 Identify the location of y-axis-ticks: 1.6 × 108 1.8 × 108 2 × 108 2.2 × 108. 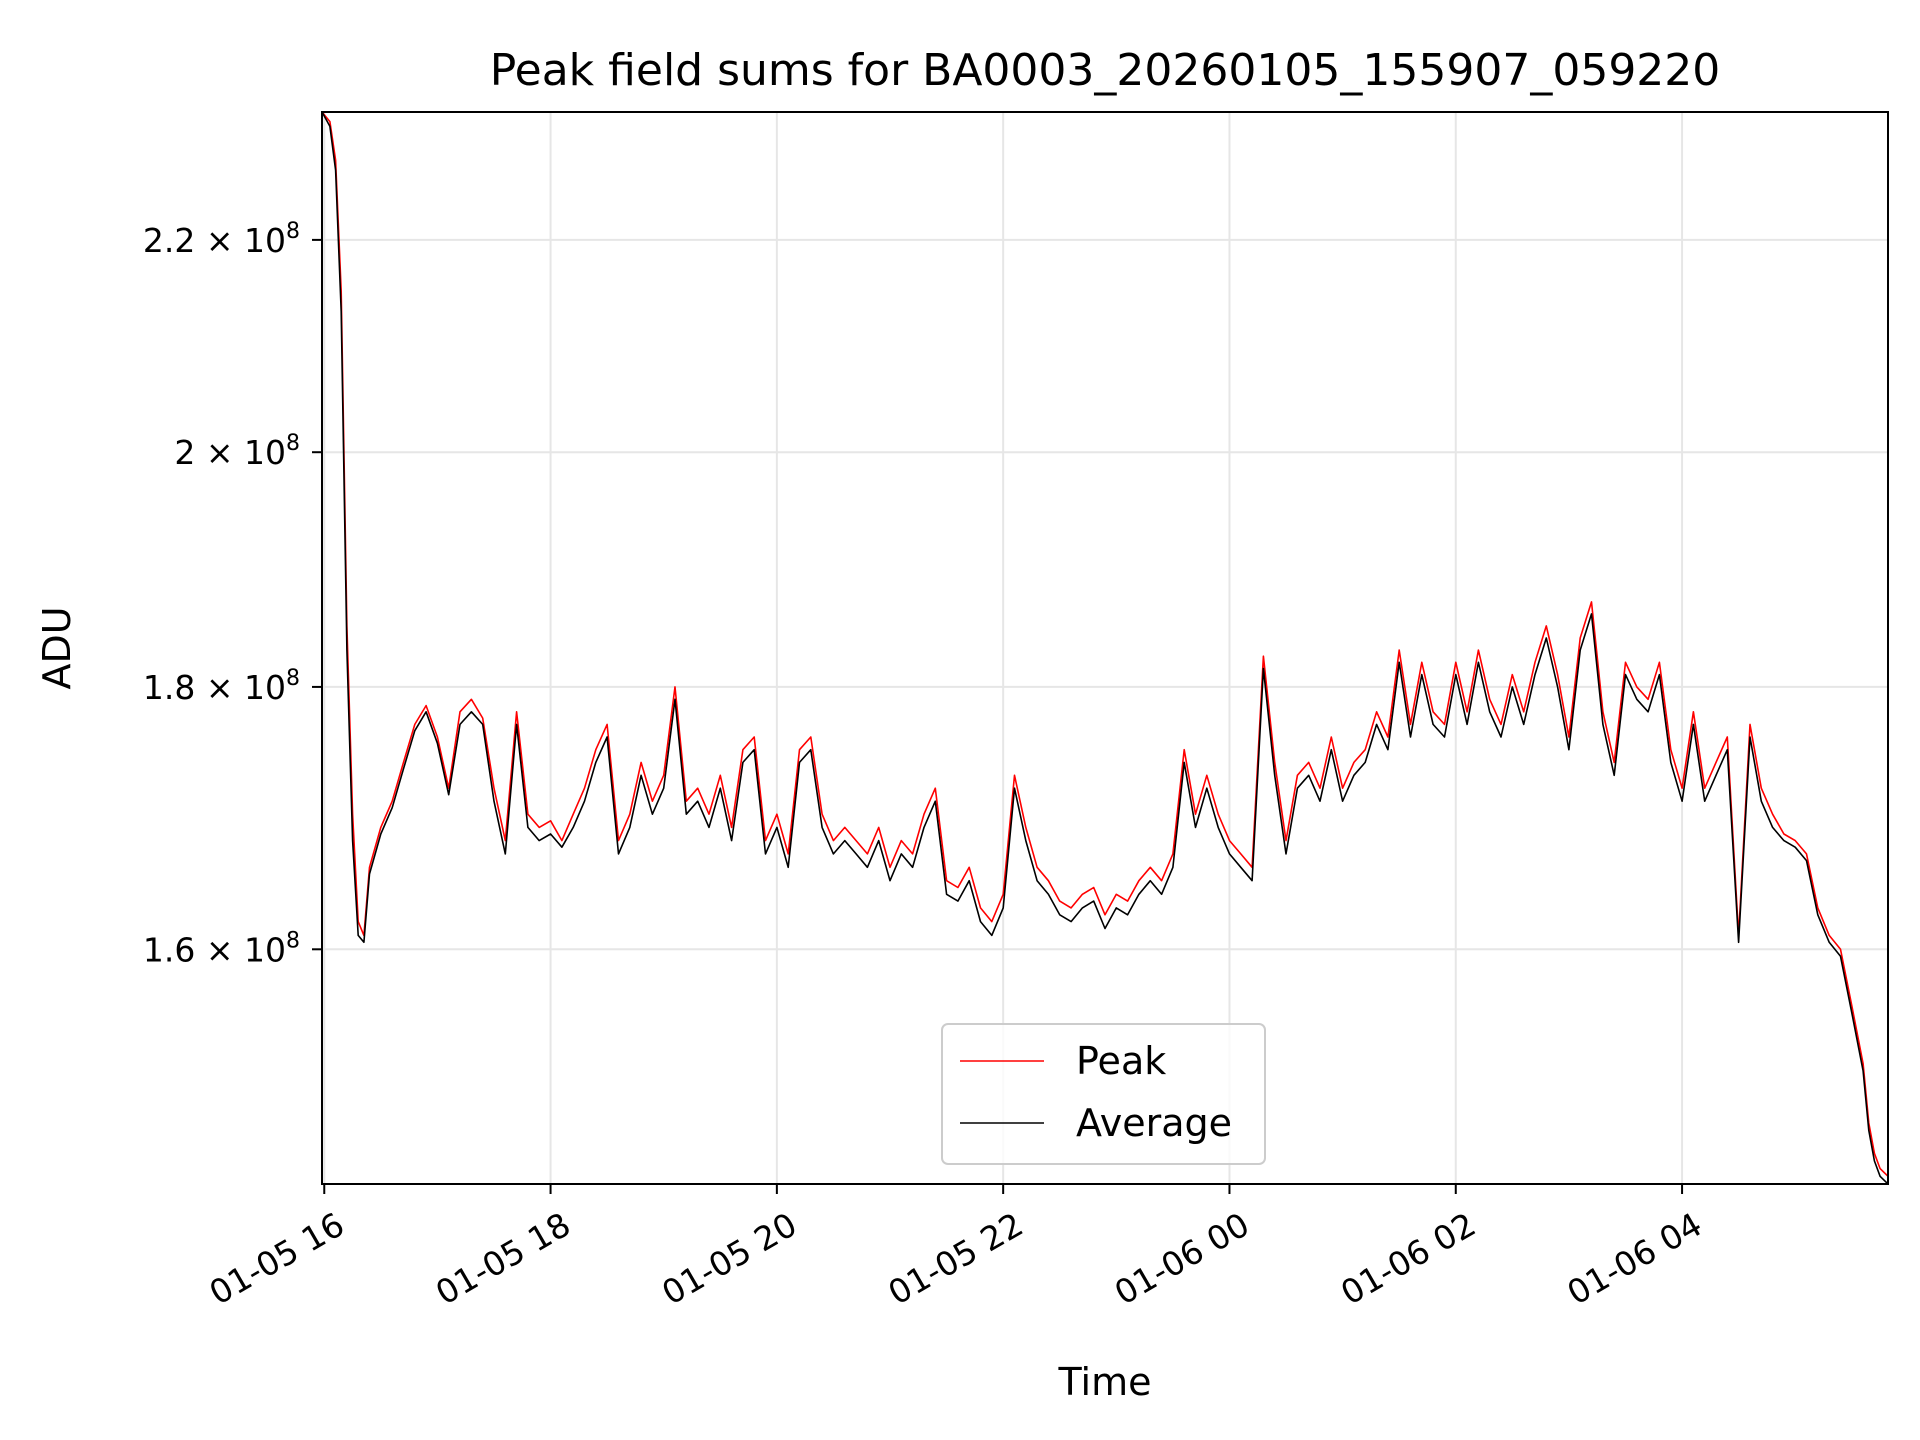
(232, 594).